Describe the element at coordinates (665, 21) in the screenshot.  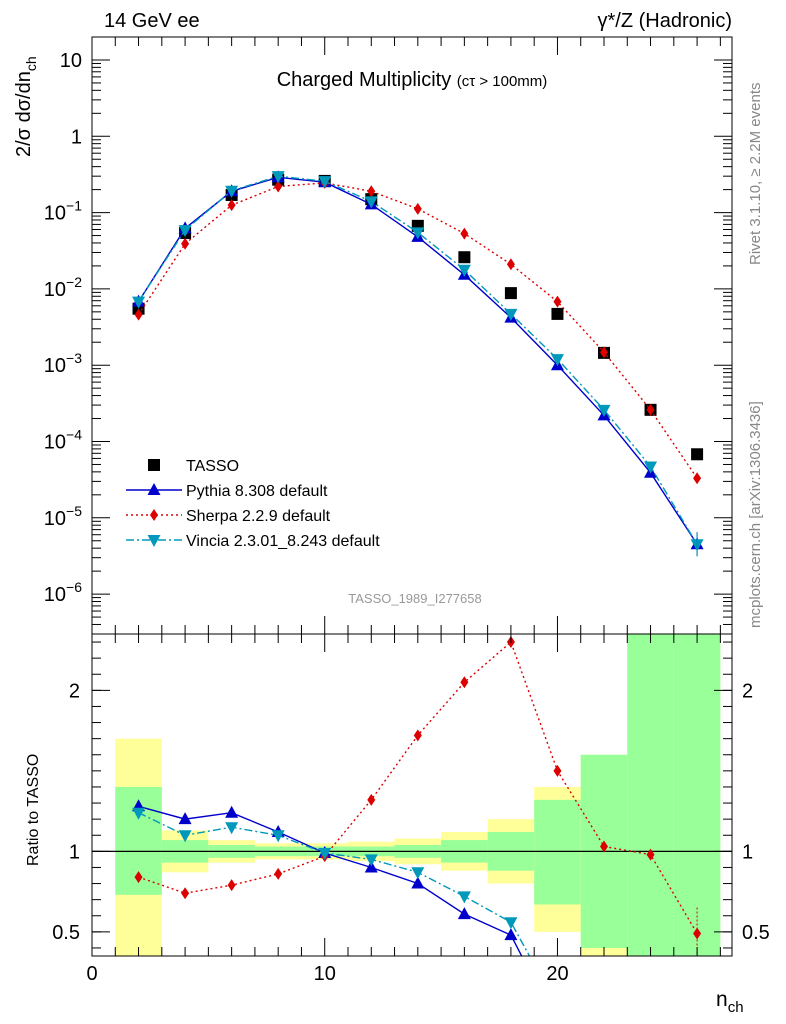
I see `header-right-label: γ*/Z (Hadronic)` at that location.